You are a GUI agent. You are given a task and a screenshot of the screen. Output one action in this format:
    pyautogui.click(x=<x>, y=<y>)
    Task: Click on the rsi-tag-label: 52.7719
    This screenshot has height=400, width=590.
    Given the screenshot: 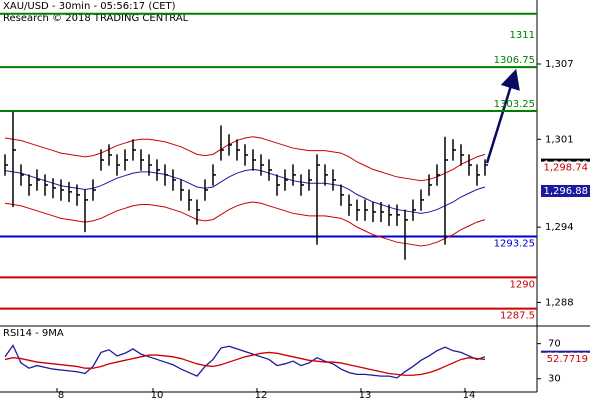 What is the action you would take?
    pyautogui.click(x=567, y=359)
    